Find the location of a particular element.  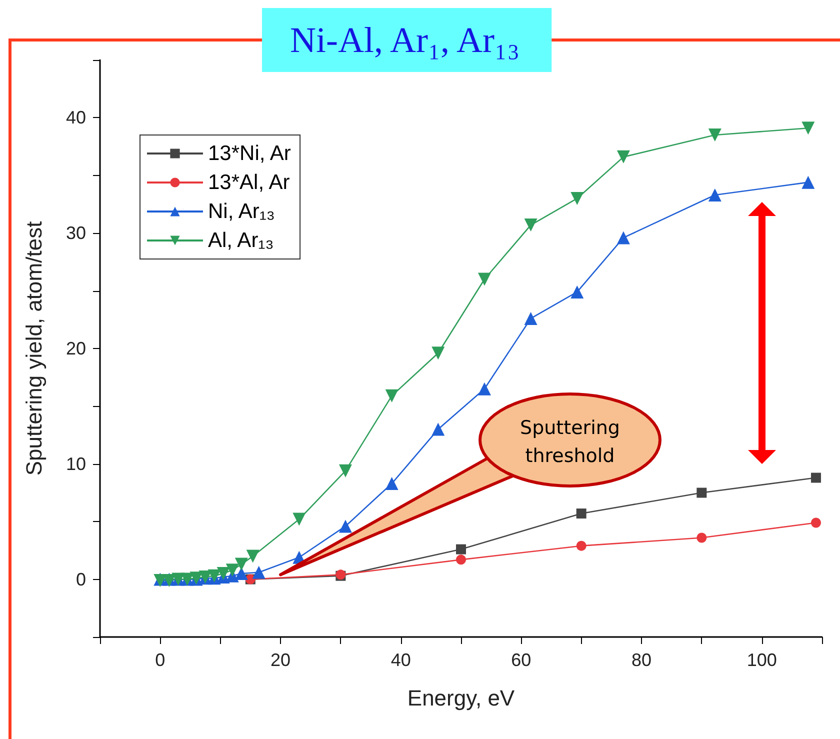

x-tick-label: 20 is located at coordinates (280, 660).